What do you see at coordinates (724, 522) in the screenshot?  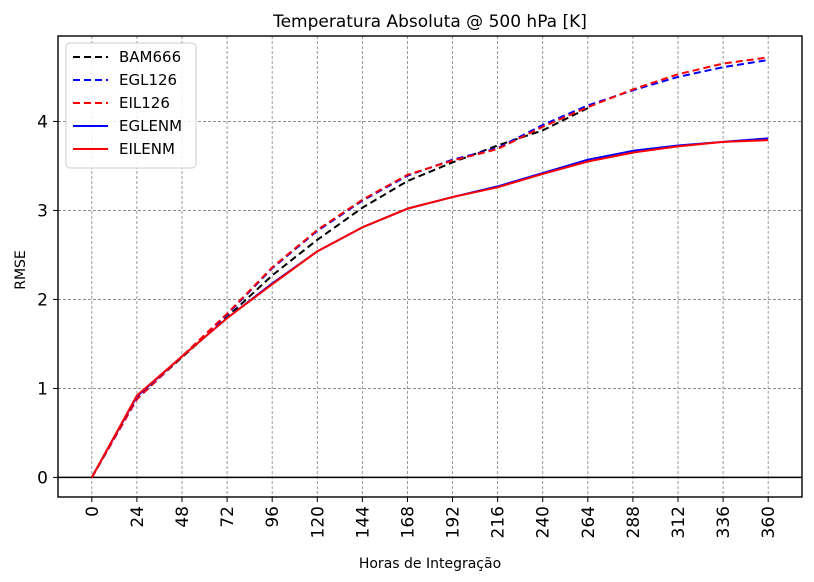 I see `x-tick-label: 336` at bounding box center [724, 522].